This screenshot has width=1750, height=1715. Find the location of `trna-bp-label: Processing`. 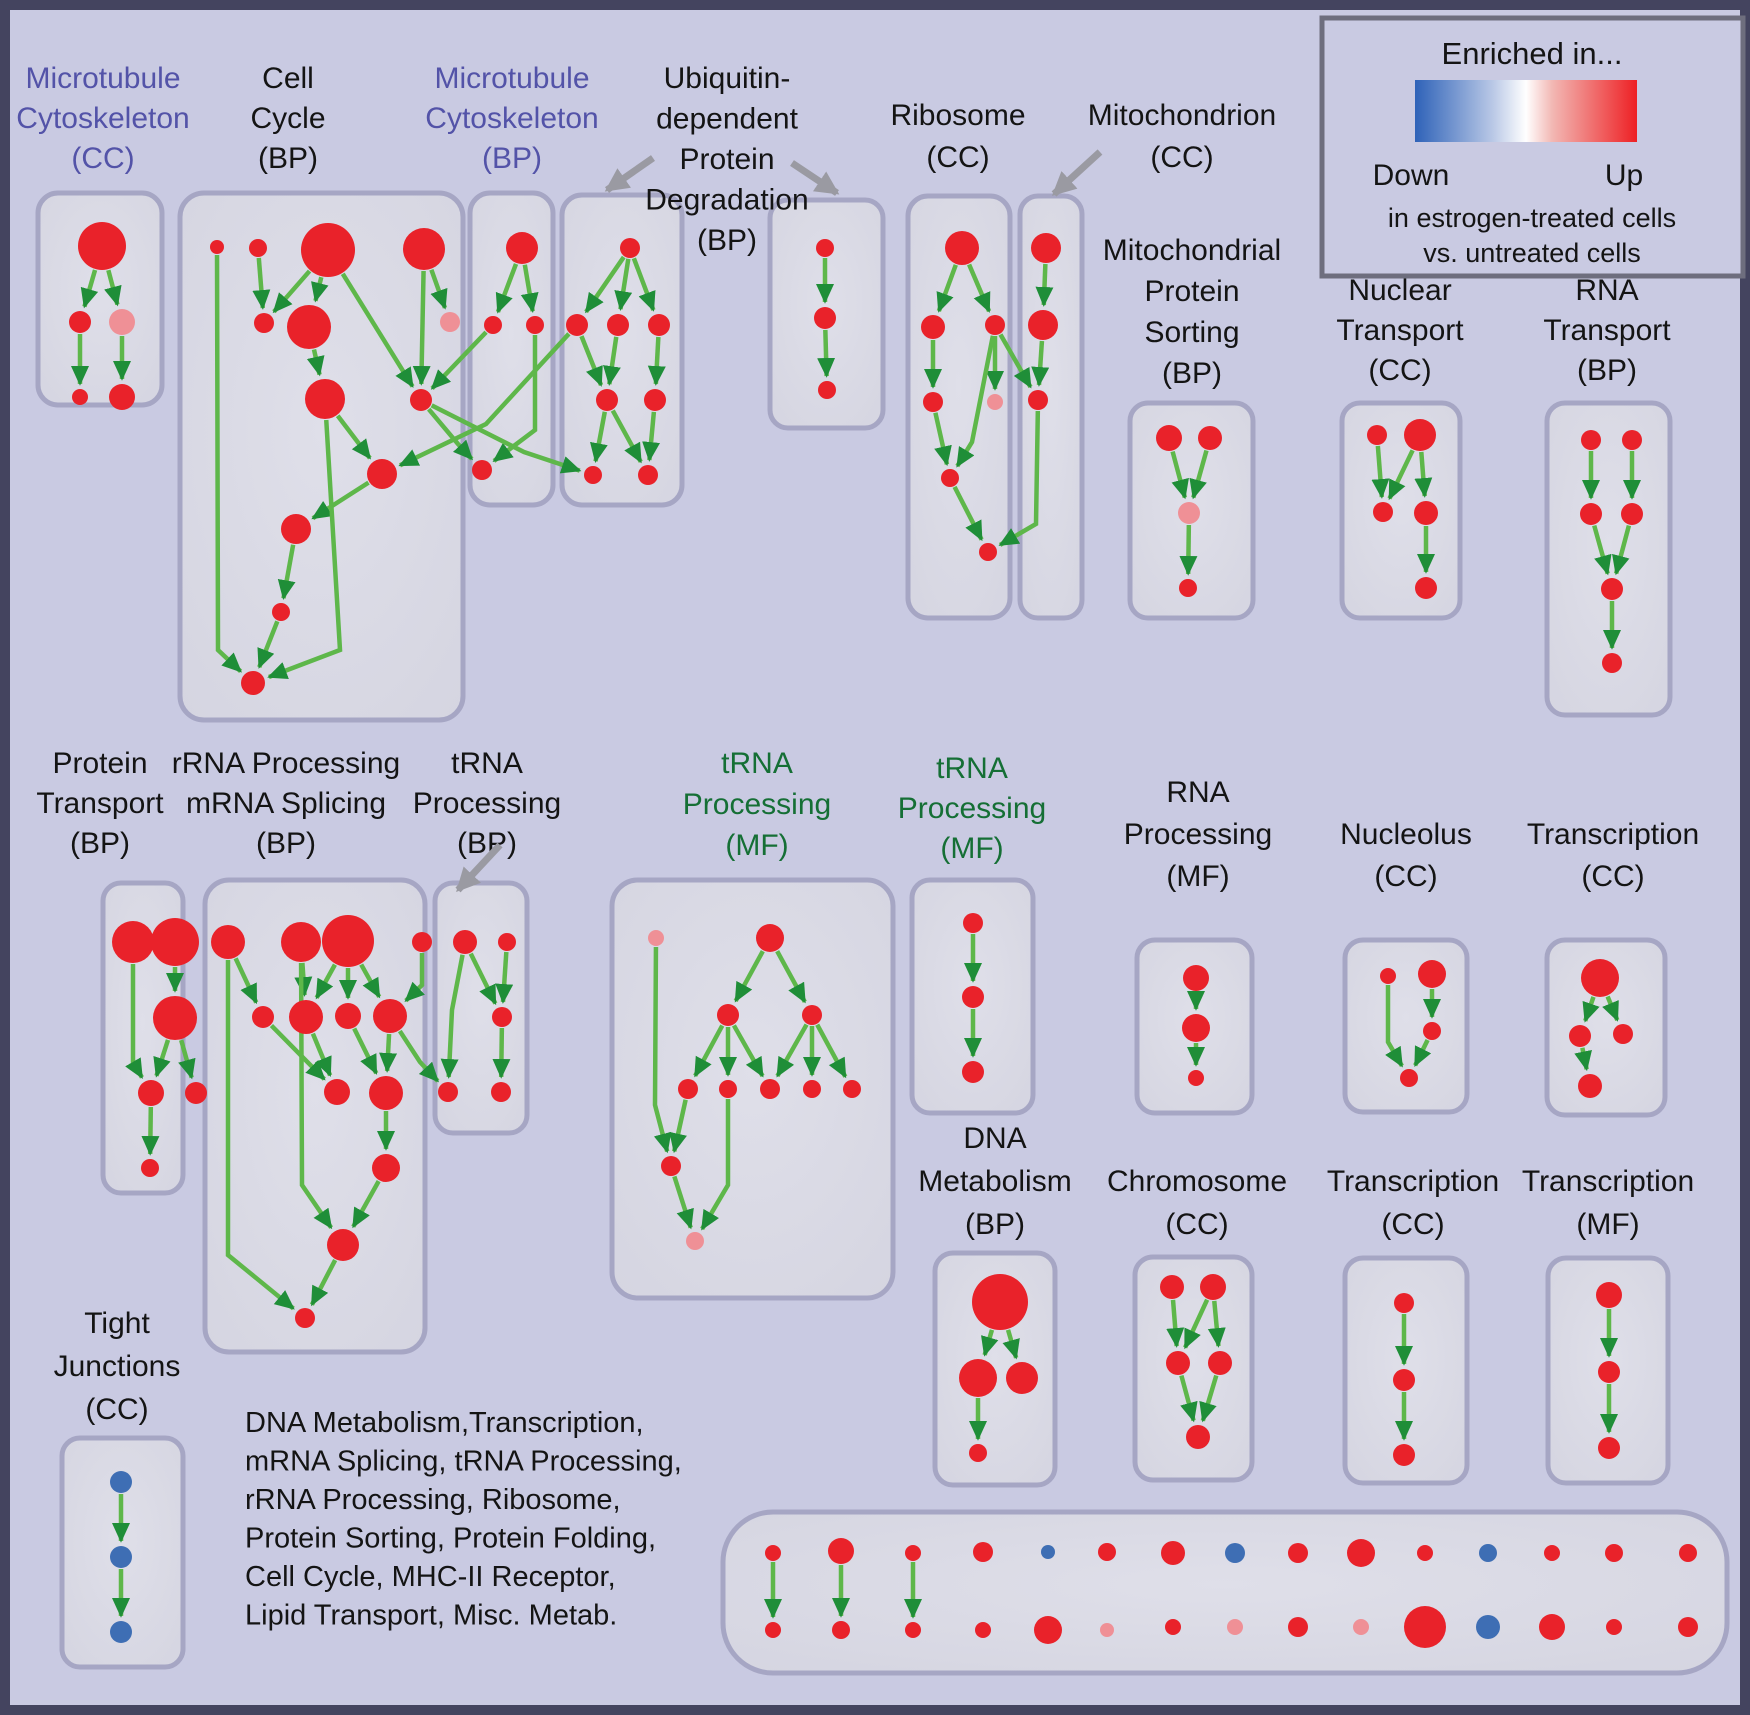

trna-bp-label: Processing is located at coordinates (487, 803).